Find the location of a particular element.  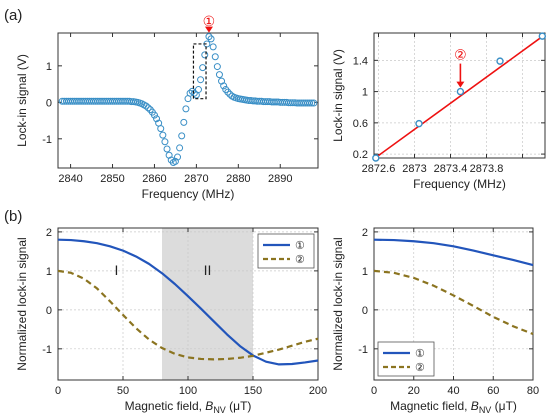

y-axis-label: Normalized lock-in signal is located at coordinates (22, 303).